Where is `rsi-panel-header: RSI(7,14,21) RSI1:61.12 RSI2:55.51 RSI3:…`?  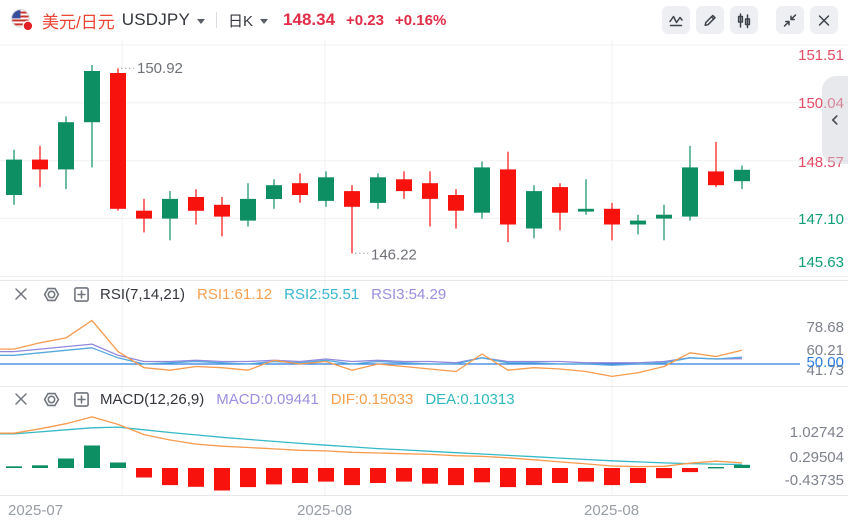
rsi-panel-header: RSI(7,14,21) RSI1:61.12 RSI2:55.51 RSI3:… is located at coordinates (229, 294).